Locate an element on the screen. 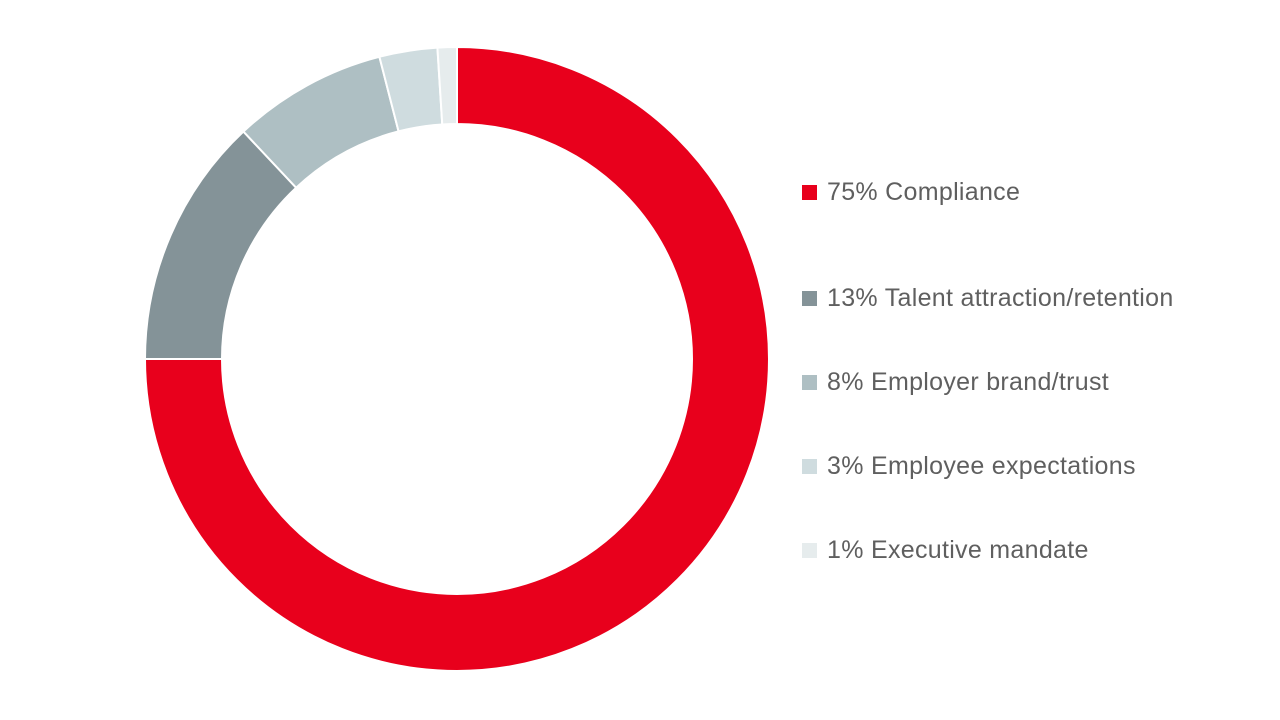  legend-item-4: 3% Employee expectations is located at coordinates (988, 466).